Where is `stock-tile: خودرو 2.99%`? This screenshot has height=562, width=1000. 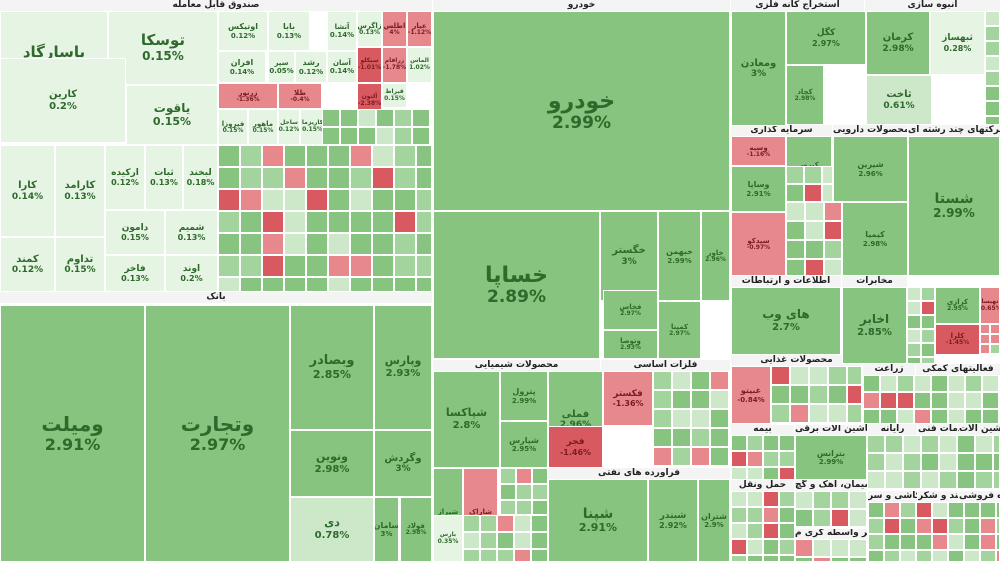
stock-tile: خودرو 2.99% is located at coordinates (581, 111).